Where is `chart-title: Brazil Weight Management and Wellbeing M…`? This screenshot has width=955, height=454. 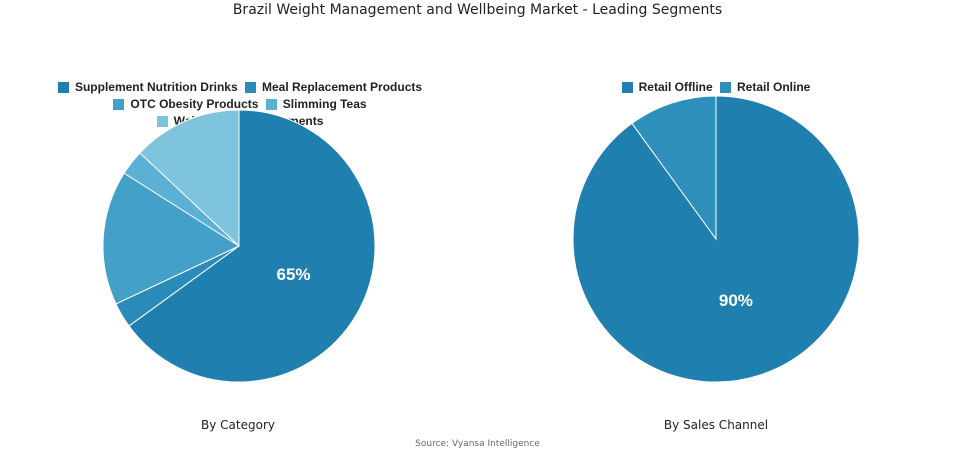
chart-title: Brazil Weight Management and Wellbeing M… is located at coordinates (477, 10).